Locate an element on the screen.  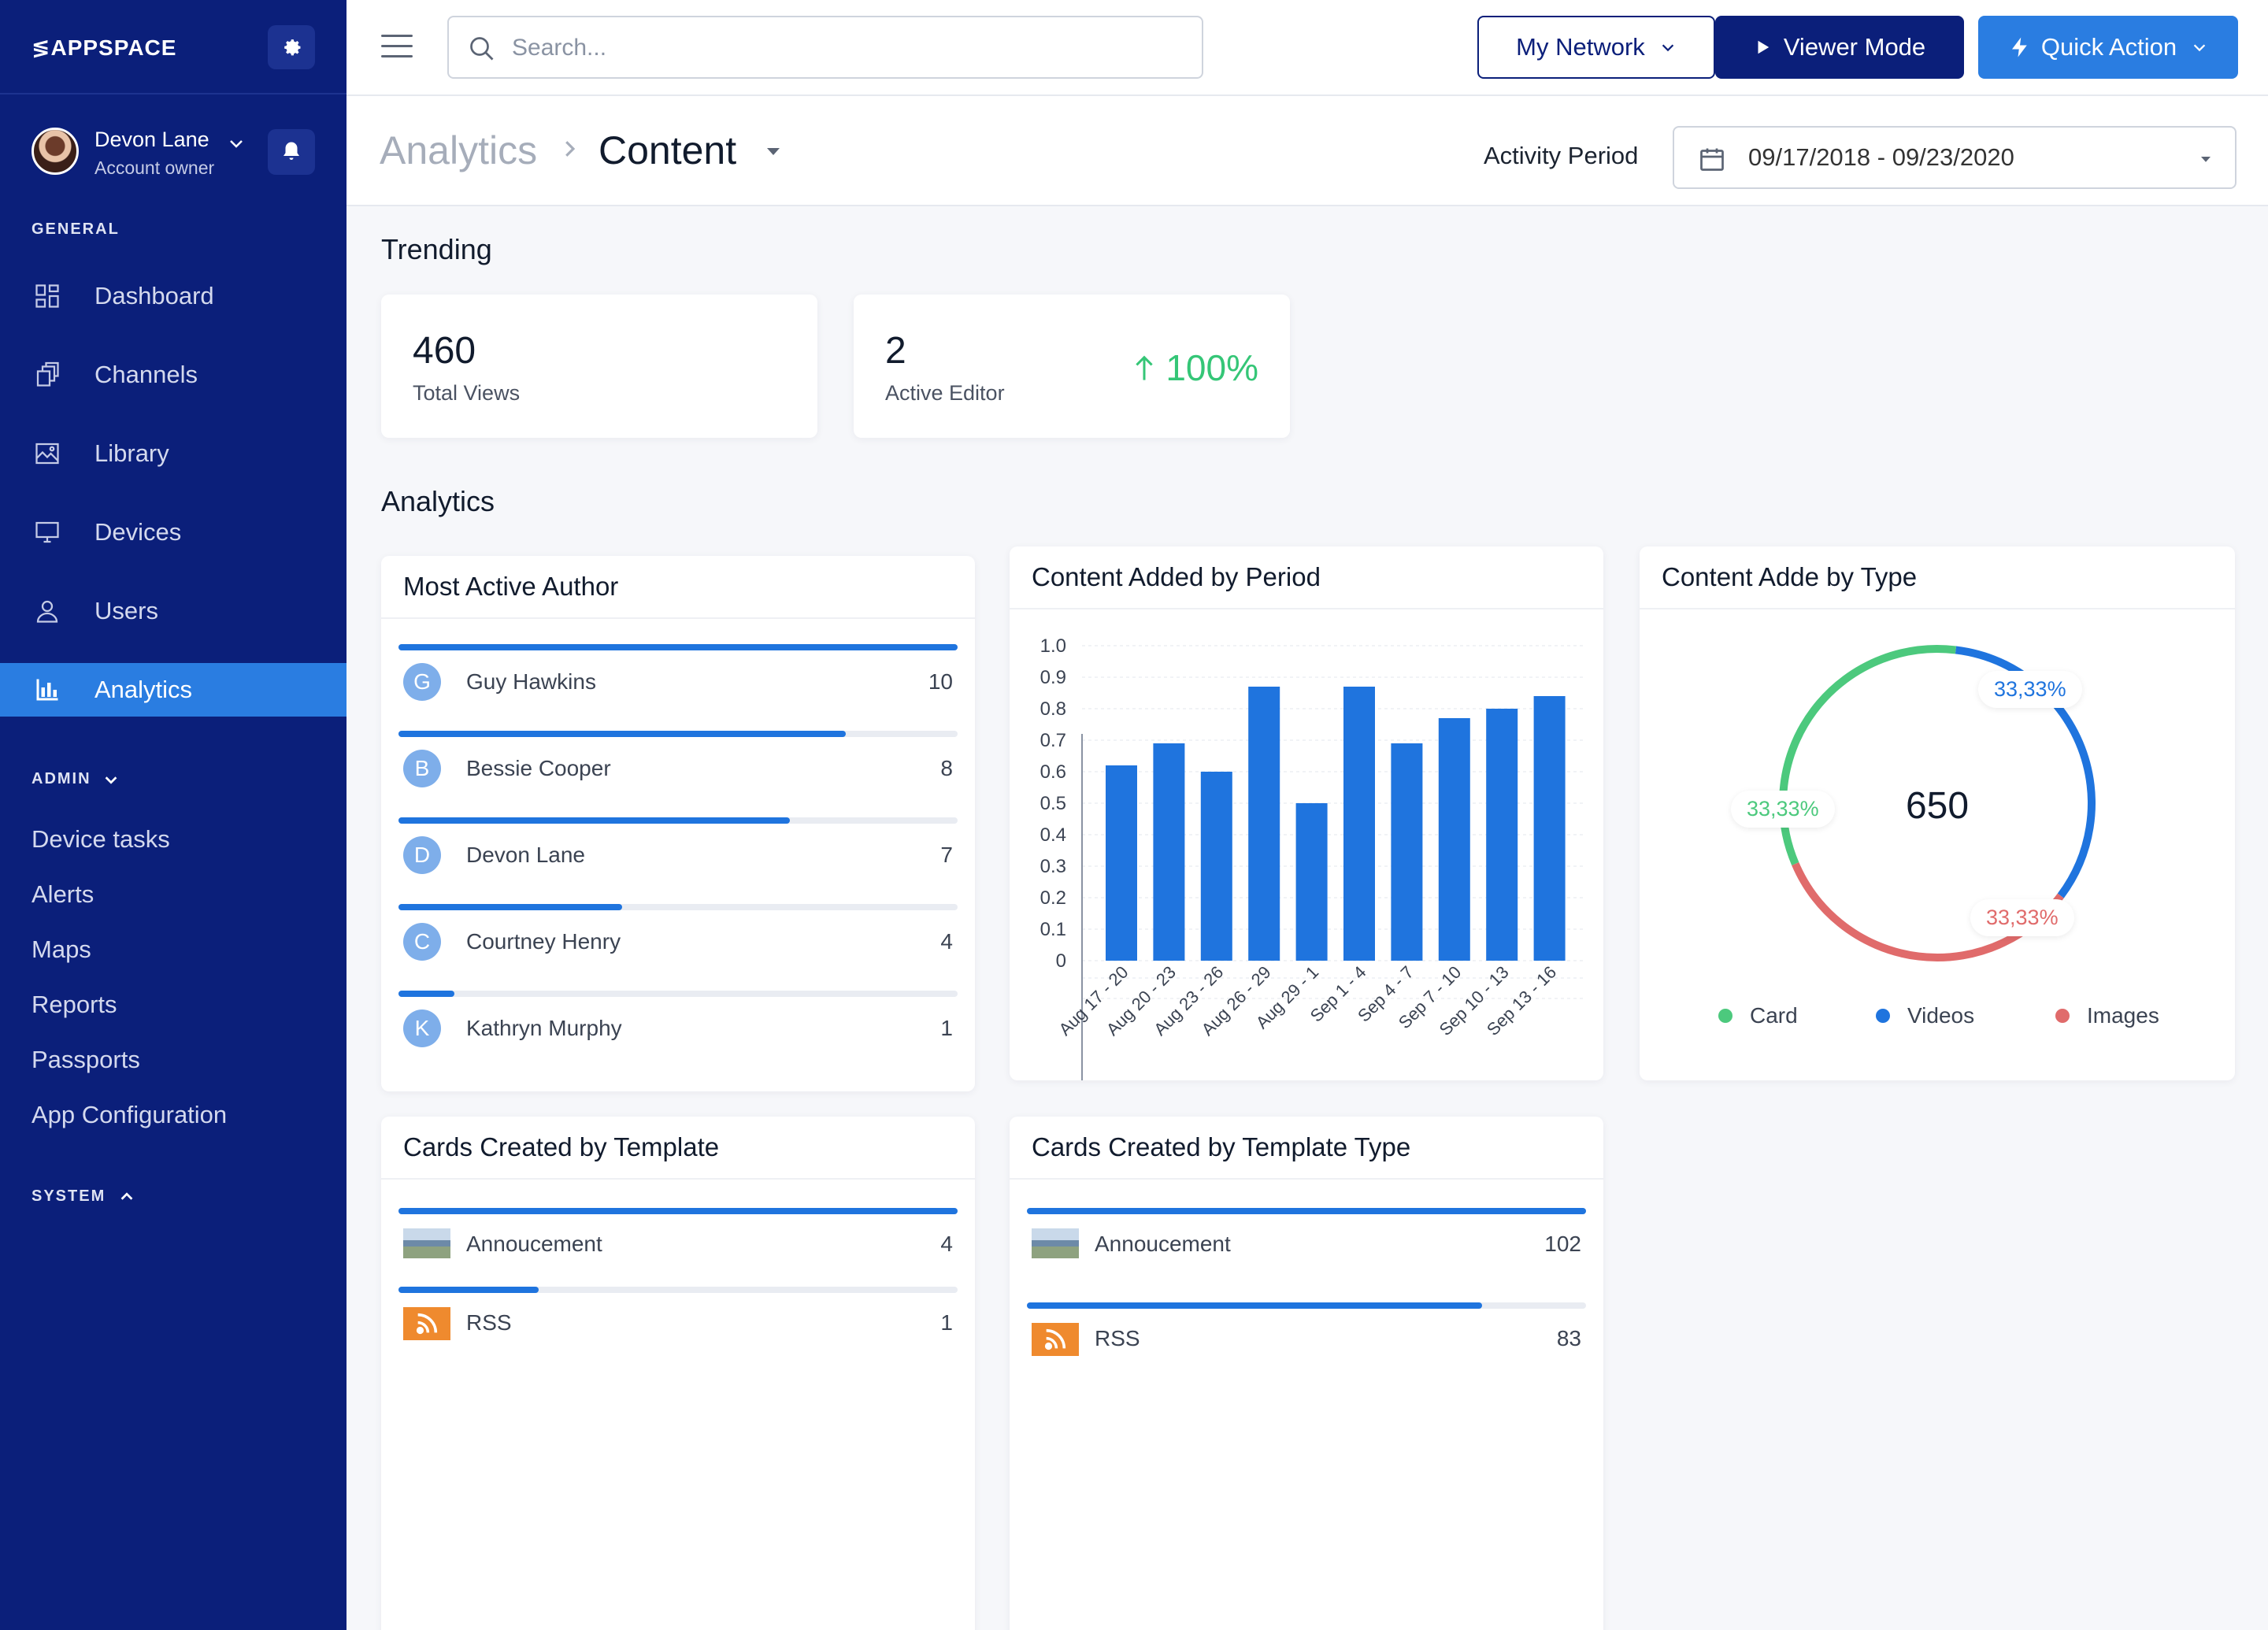
logo-row: ≶APPSPACE is located at coordinates (173, 47).